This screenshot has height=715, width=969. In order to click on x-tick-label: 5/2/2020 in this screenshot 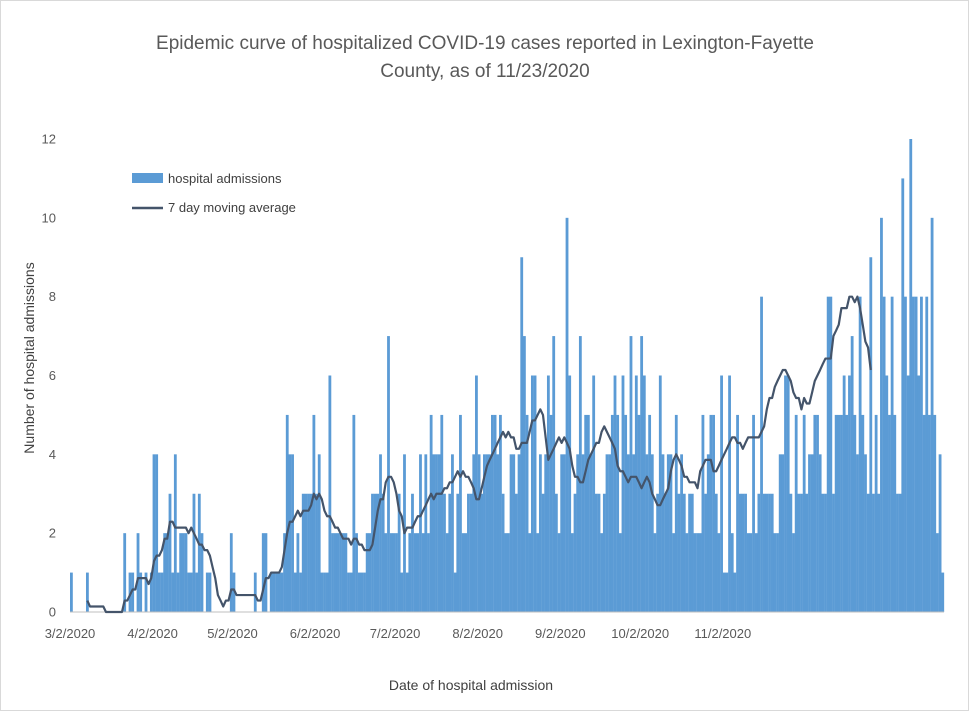, I will do `click(232, 633)`.